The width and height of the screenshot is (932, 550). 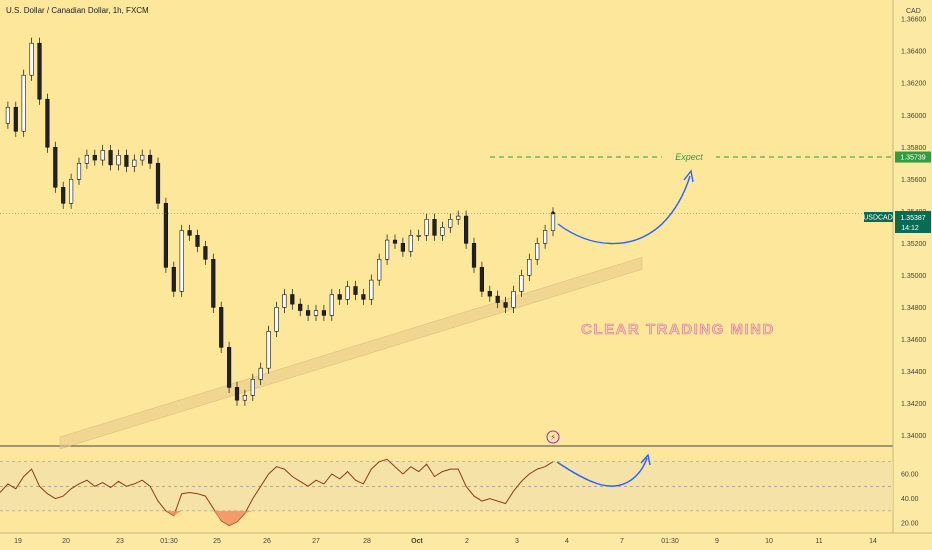 What do you see at coordinates (267, 541) in the screenshot?
I see `time-tick-label: 26` at bounding box center [267, 541].